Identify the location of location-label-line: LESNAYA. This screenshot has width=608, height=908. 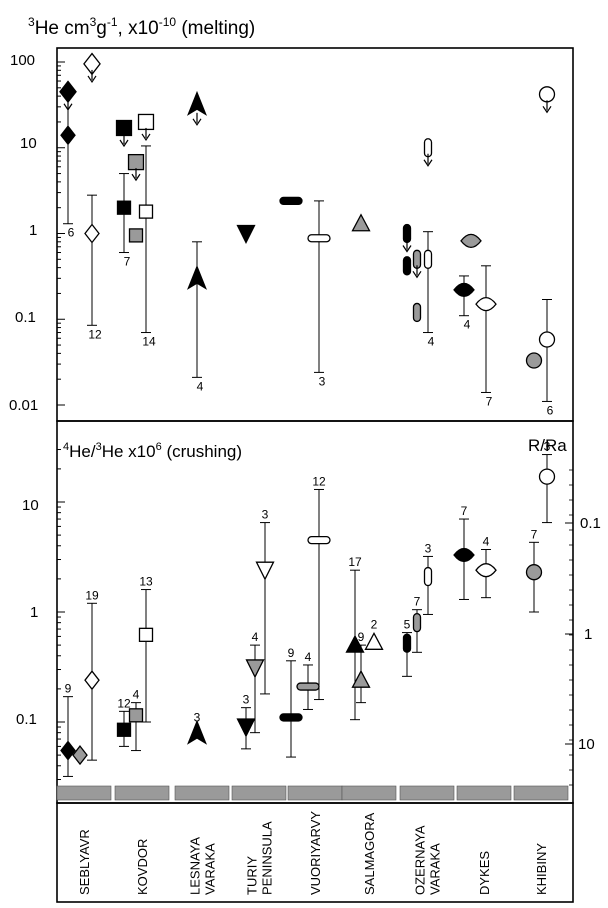
(195, 866).